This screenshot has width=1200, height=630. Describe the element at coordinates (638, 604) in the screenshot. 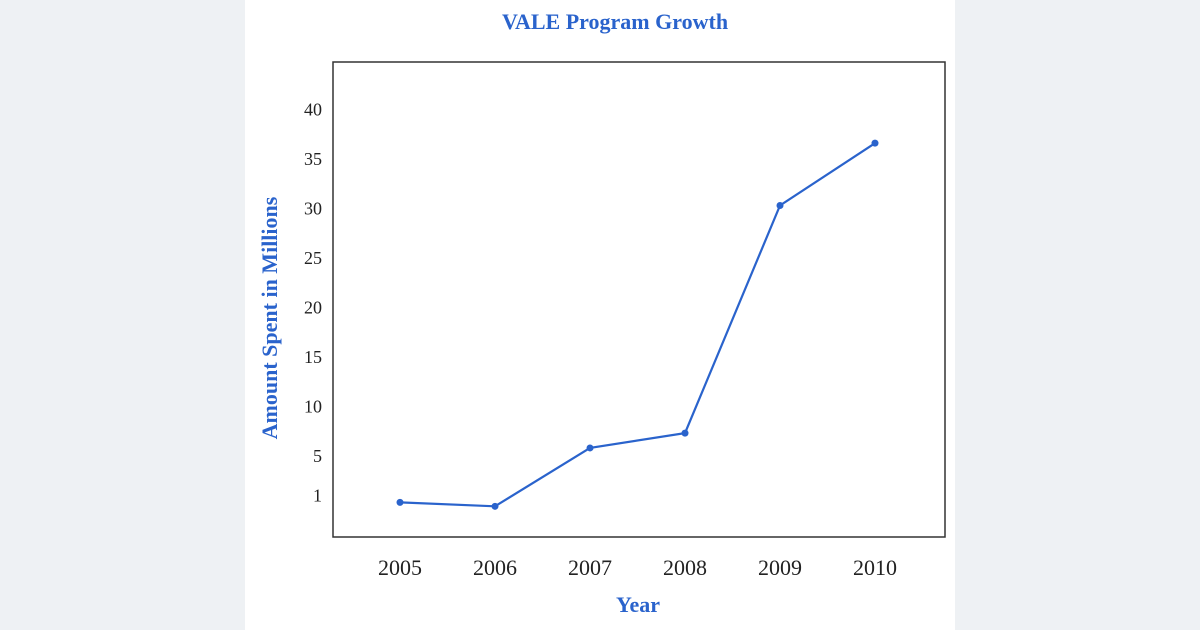

I see `x-axis-label: Year` at that location.